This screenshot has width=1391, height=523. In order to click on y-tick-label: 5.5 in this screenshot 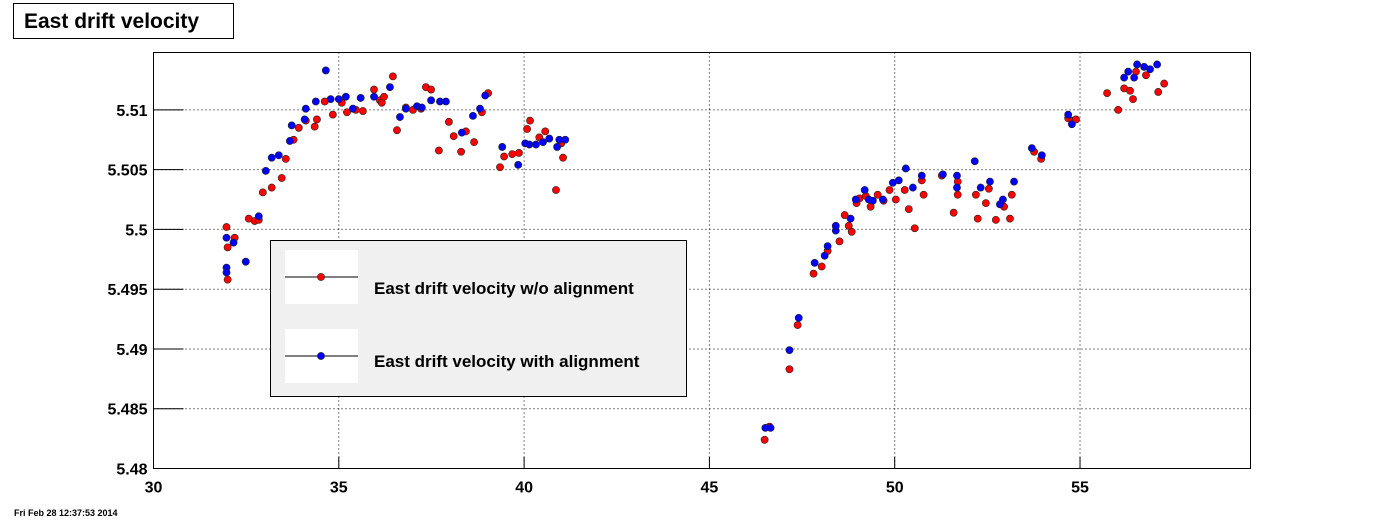, I will do `click(136, 230)`.